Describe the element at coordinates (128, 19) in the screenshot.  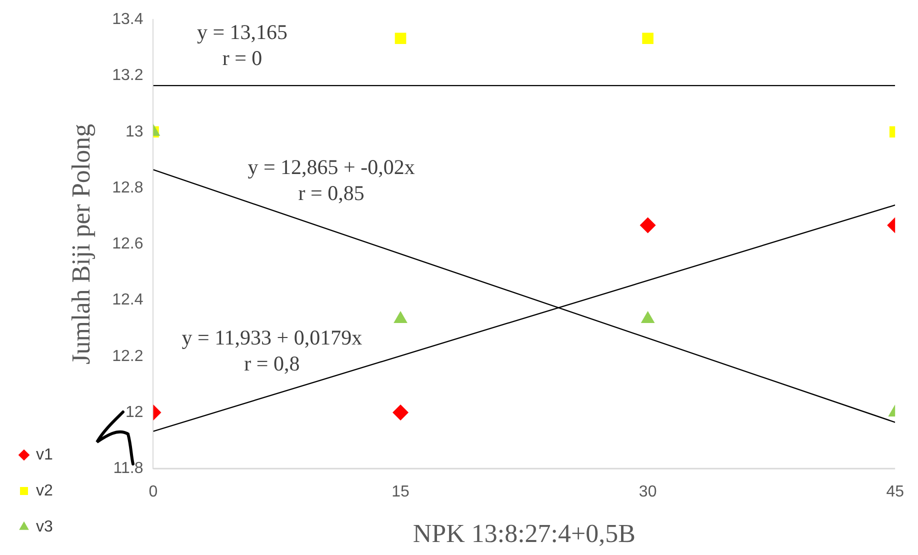
I see `y-tick-label: 13.4` at that location.